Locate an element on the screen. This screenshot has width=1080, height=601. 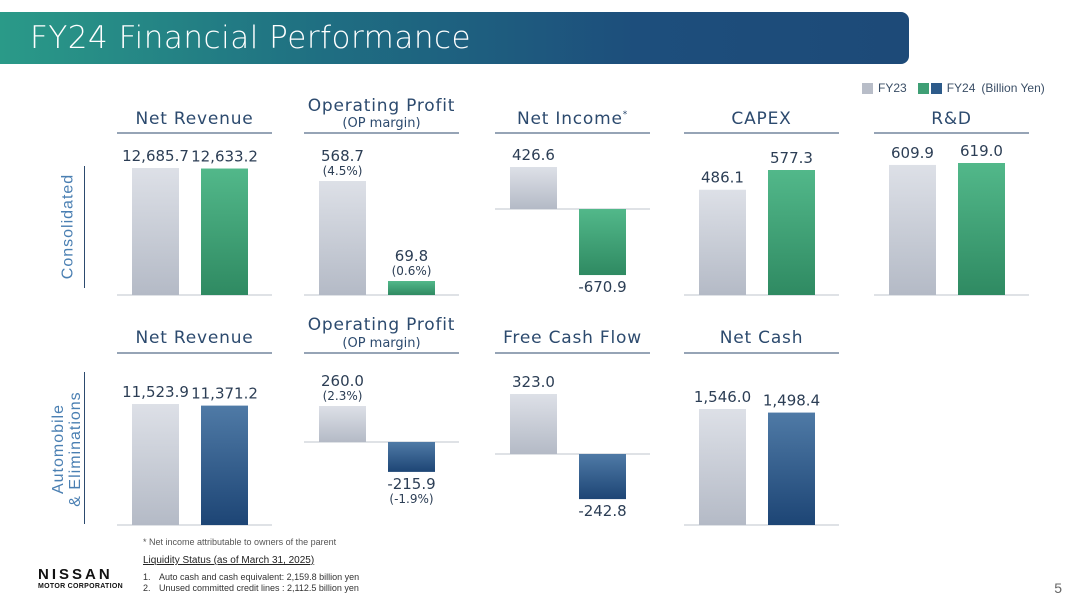
legend-item-fy23: FY23 is located at coordinates (884, 88).